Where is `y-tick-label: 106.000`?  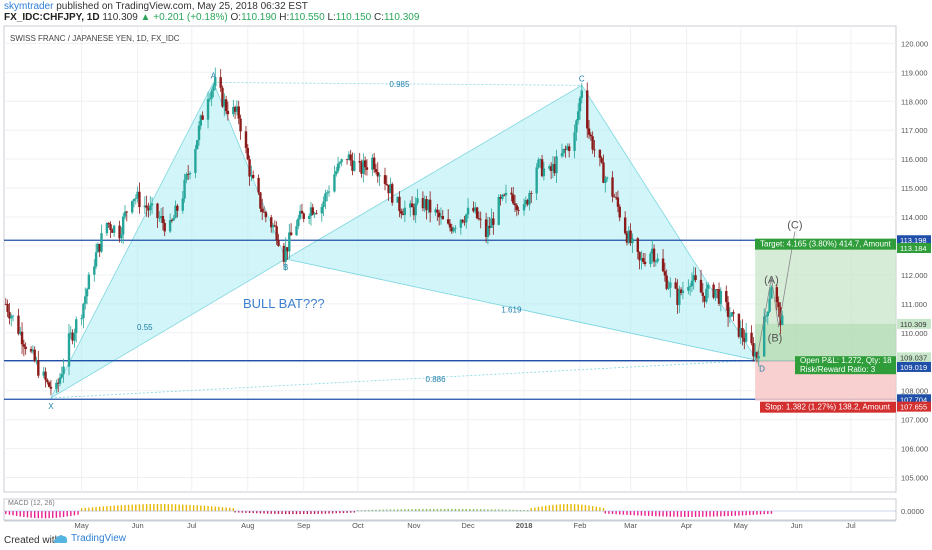
y-tick-label: 106.000 is located at coordinates (914, 449).